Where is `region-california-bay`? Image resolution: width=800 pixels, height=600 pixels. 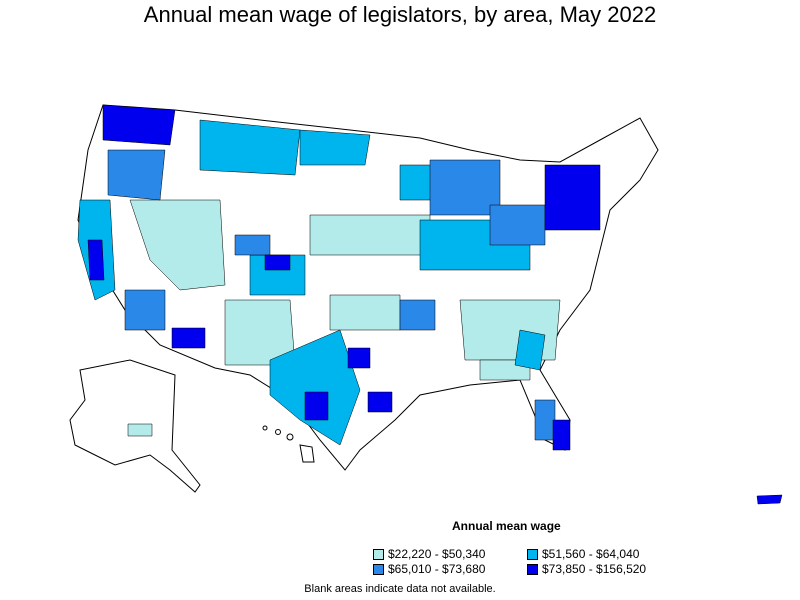 region-california-bay is located at coordinates (96, 260).